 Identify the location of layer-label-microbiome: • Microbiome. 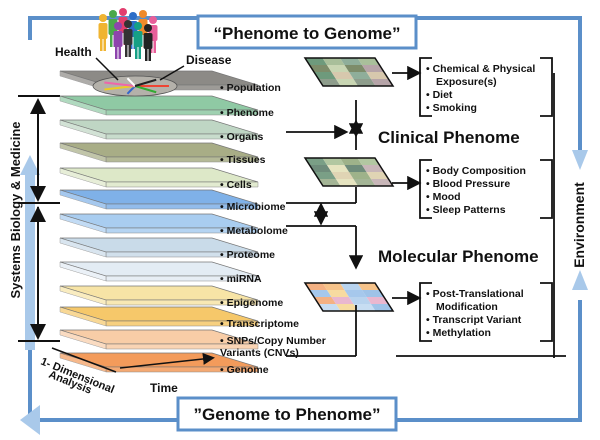
(253, 207).